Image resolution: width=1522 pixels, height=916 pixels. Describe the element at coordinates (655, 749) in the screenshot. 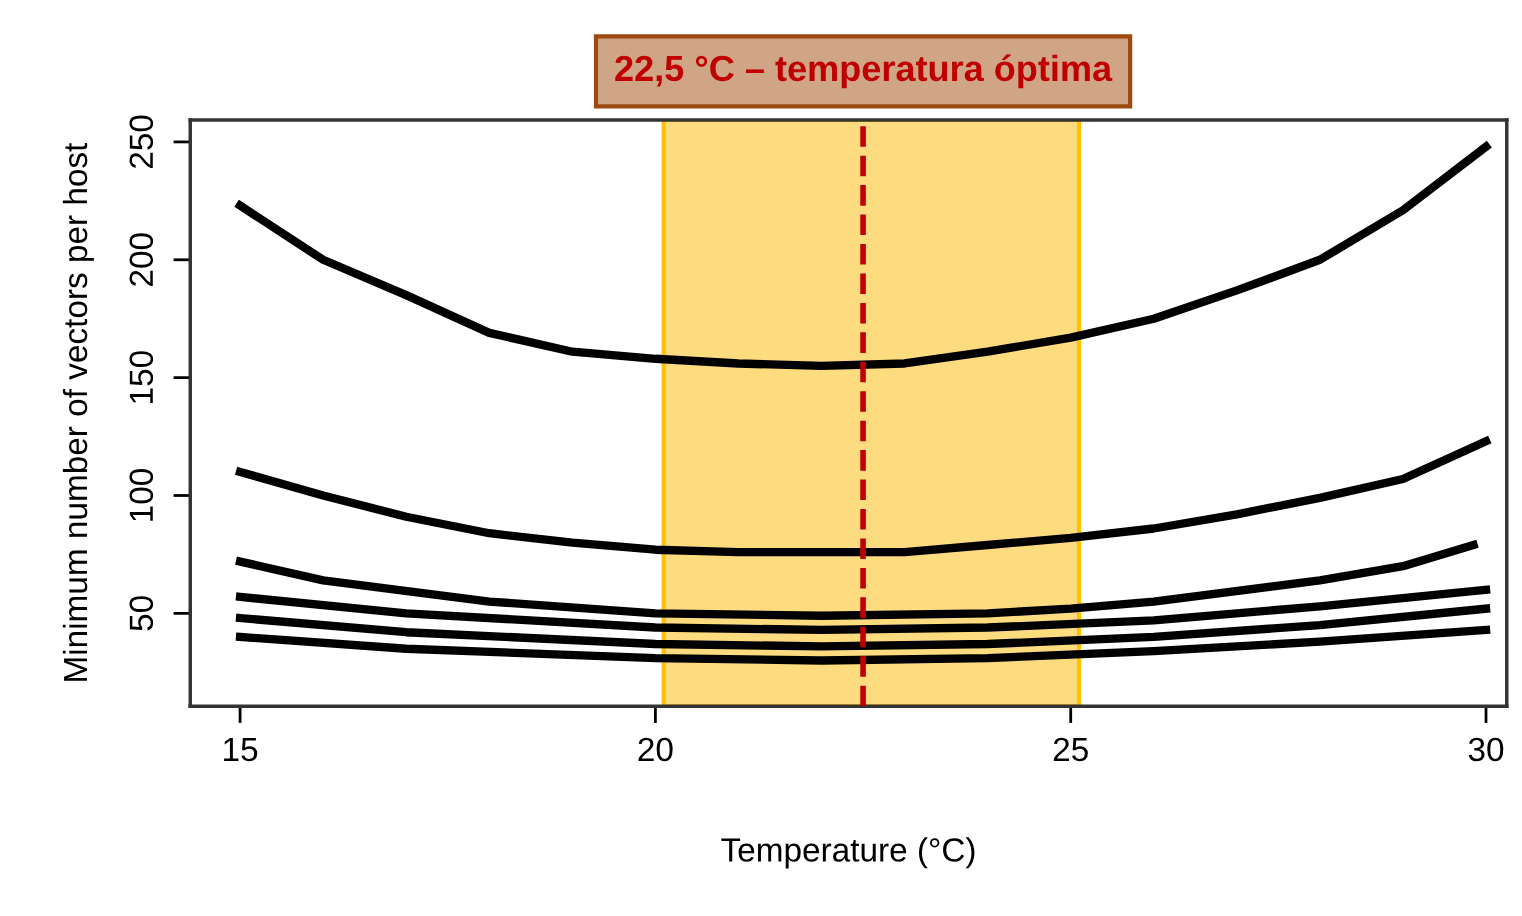

I see `x-tick-label: 20` at that location.